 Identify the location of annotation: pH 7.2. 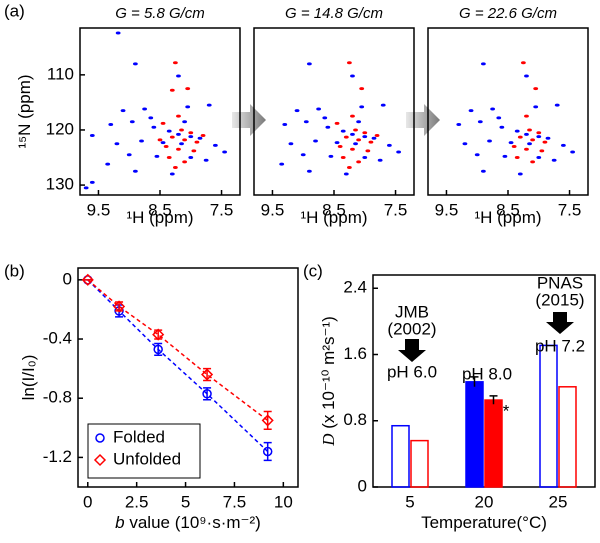
(560, 345).